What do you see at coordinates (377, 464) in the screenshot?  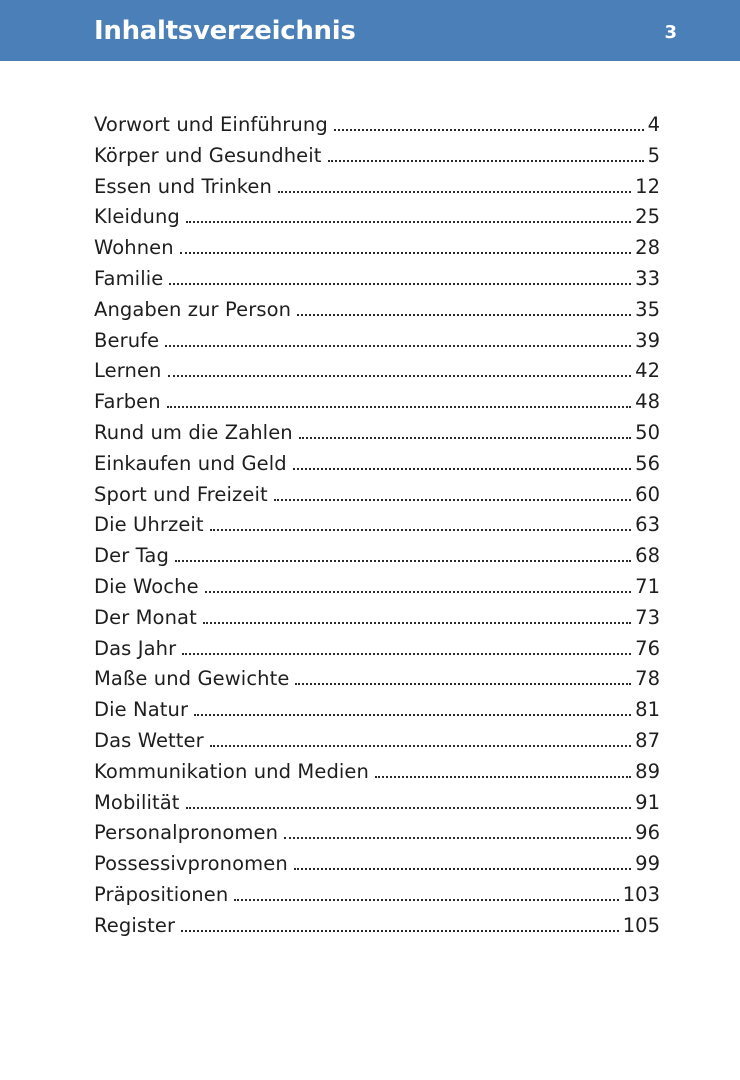 I see `toc-entry: Einkaufen und Geld 56` at bounding box center [377, 464].